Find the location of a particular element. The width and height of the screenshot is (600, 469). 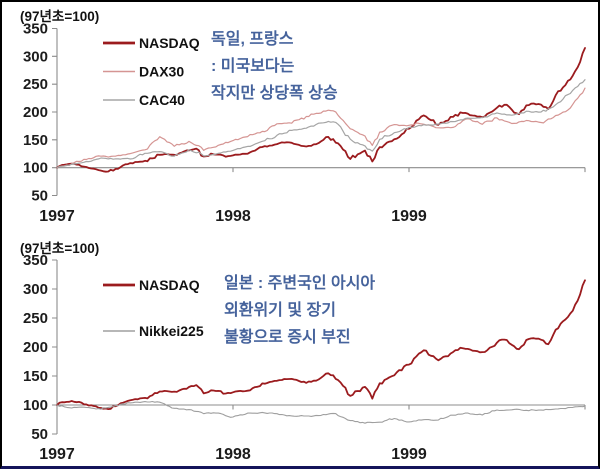

chart2-annotation-line2: 외환위기 및 장기 is located at coordinates (280, 310).